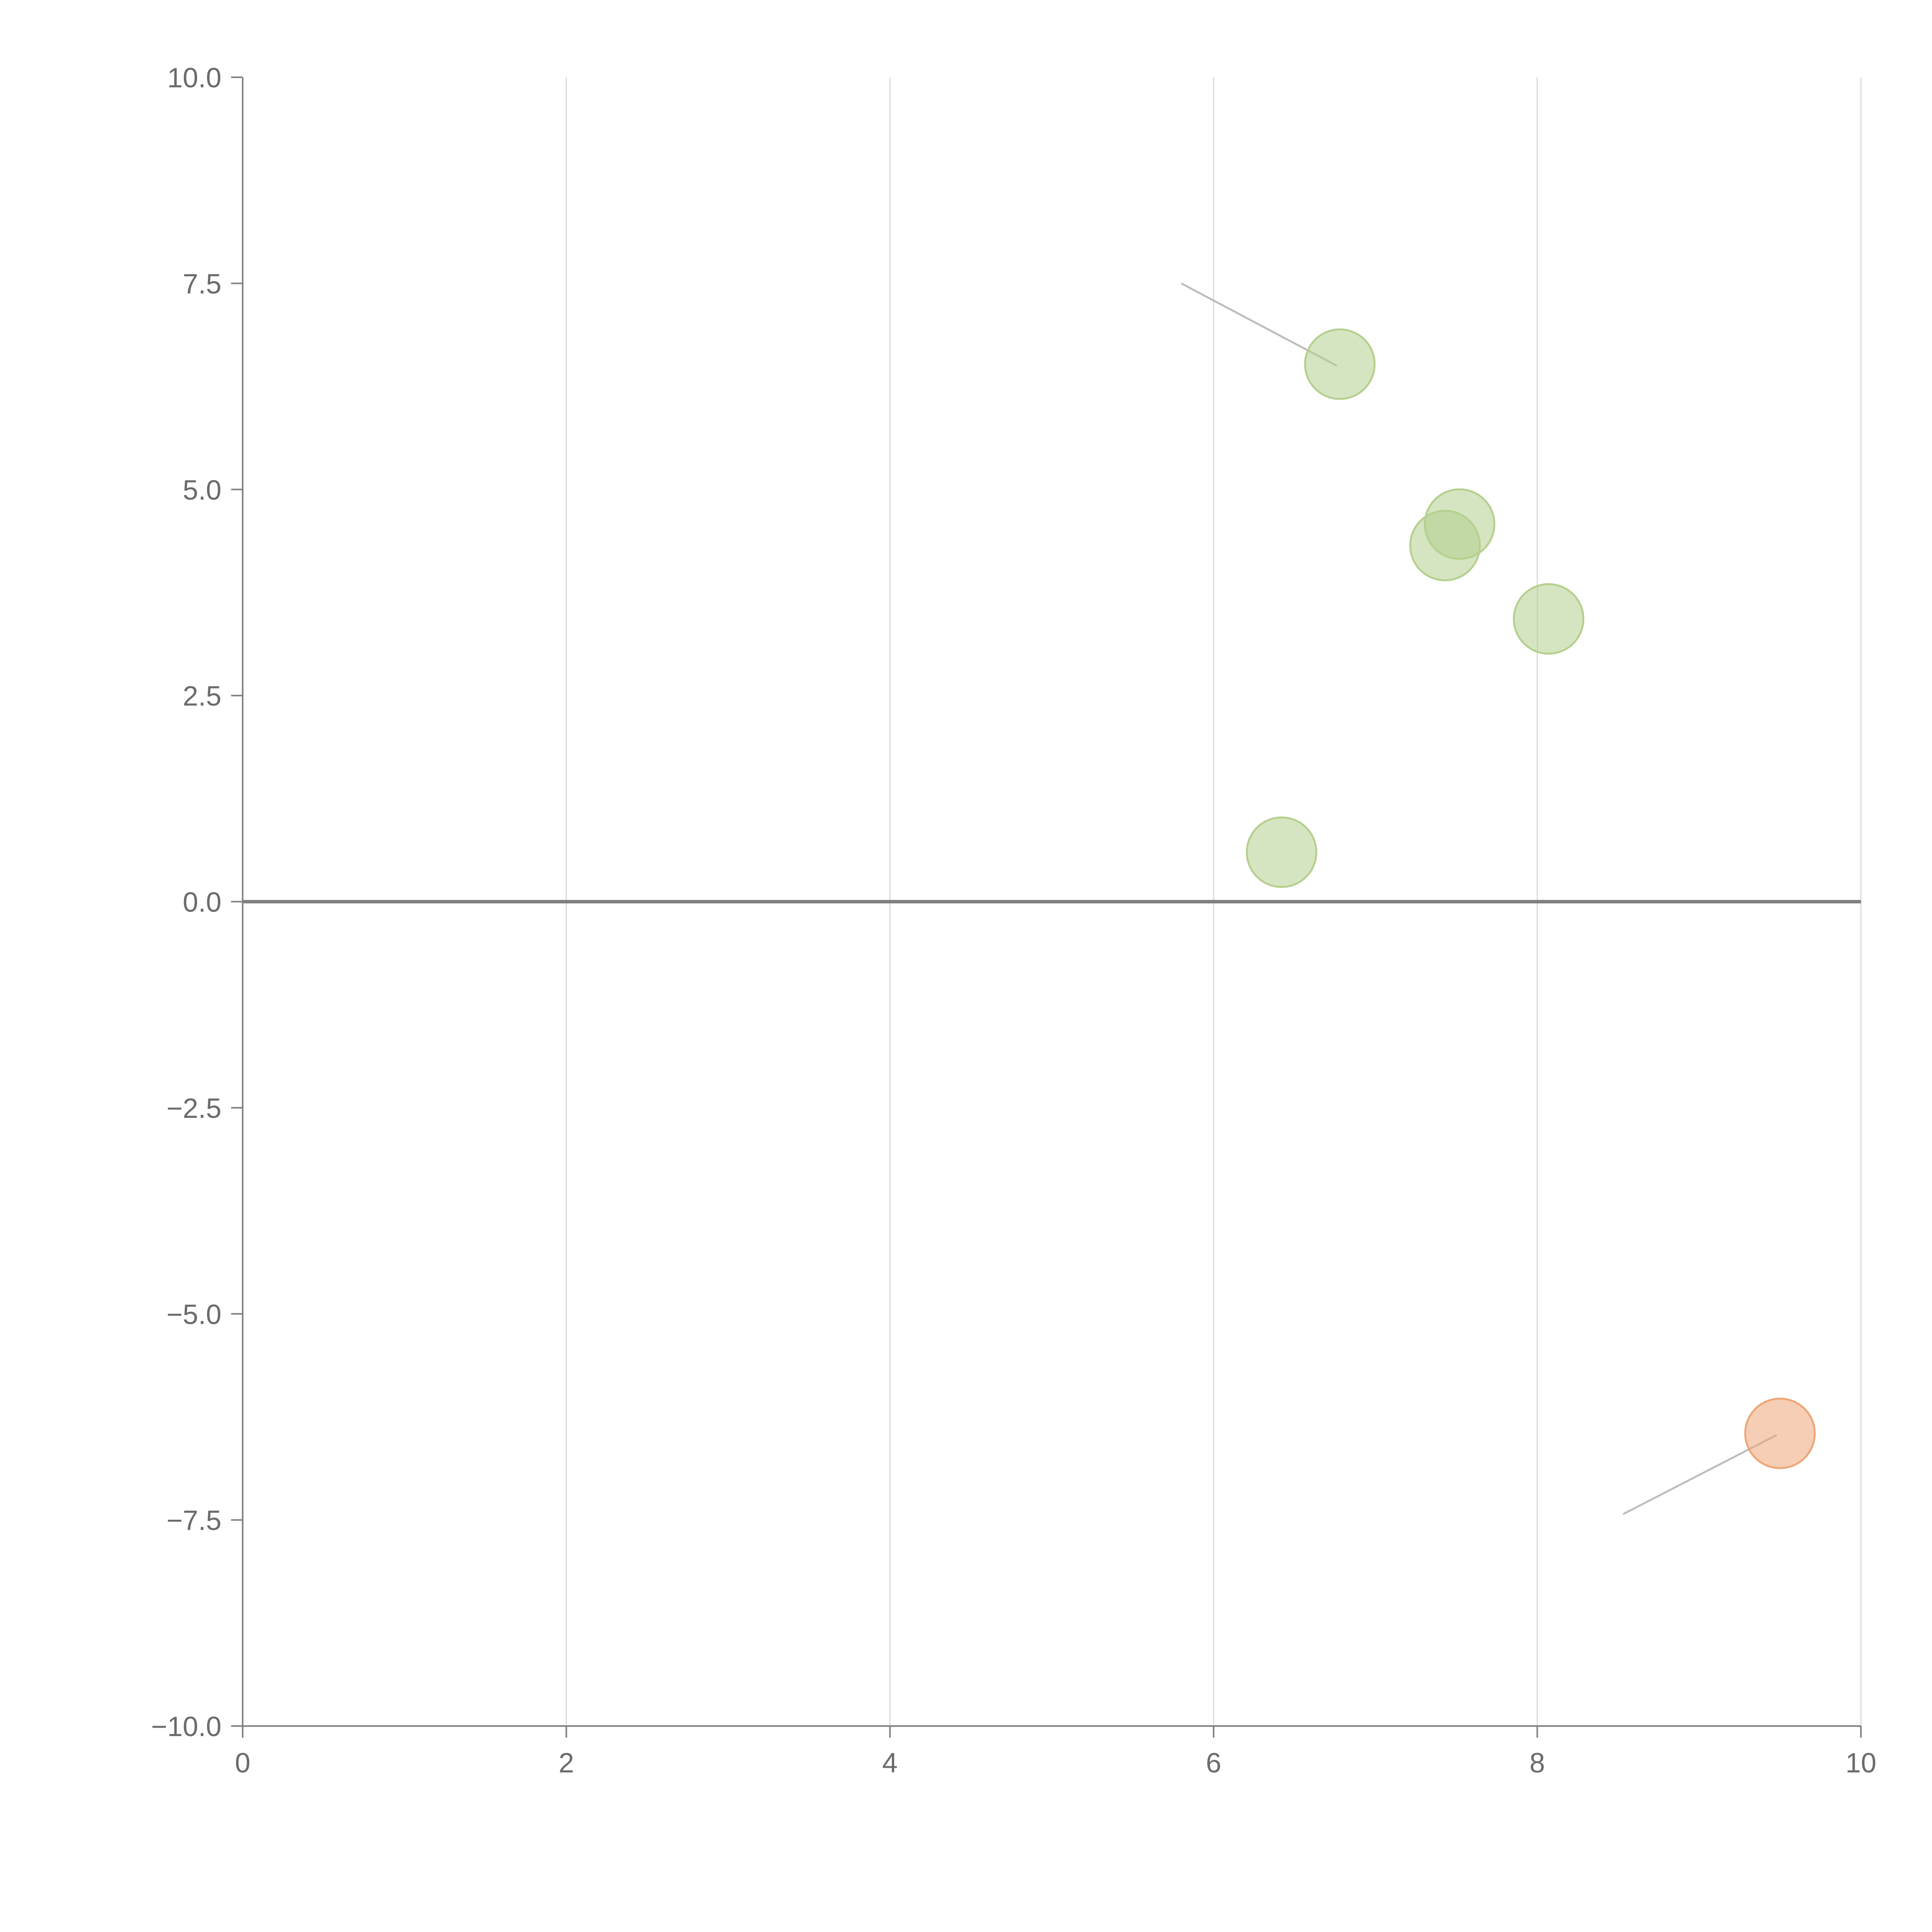 Image resolution: width=1932 pixels, height=1932 pixels. I want to click on y-tick-label: 7.5, so click(202, 284).